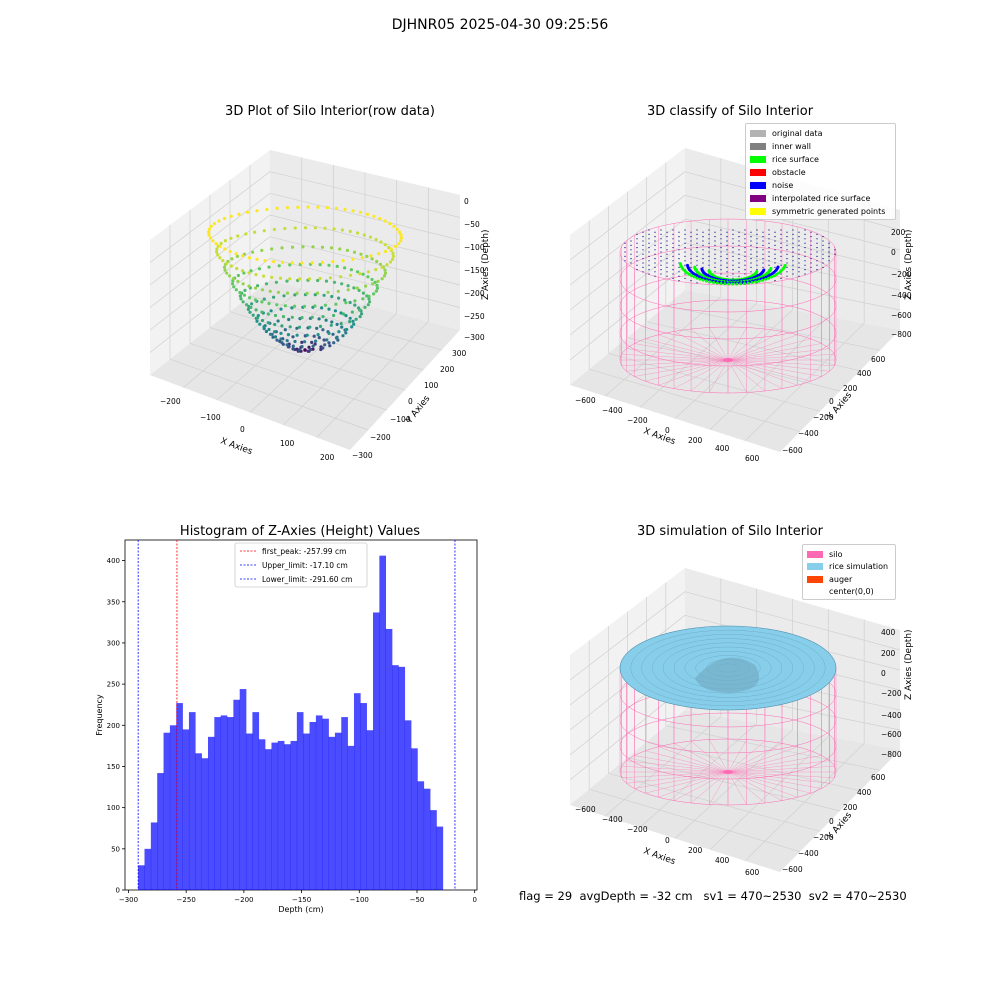 This screenshot has width=1000, height=1000. Describe the element at coordinates (888, 653) in the screenshot. I see `simulation-ztick: 200` at that location.